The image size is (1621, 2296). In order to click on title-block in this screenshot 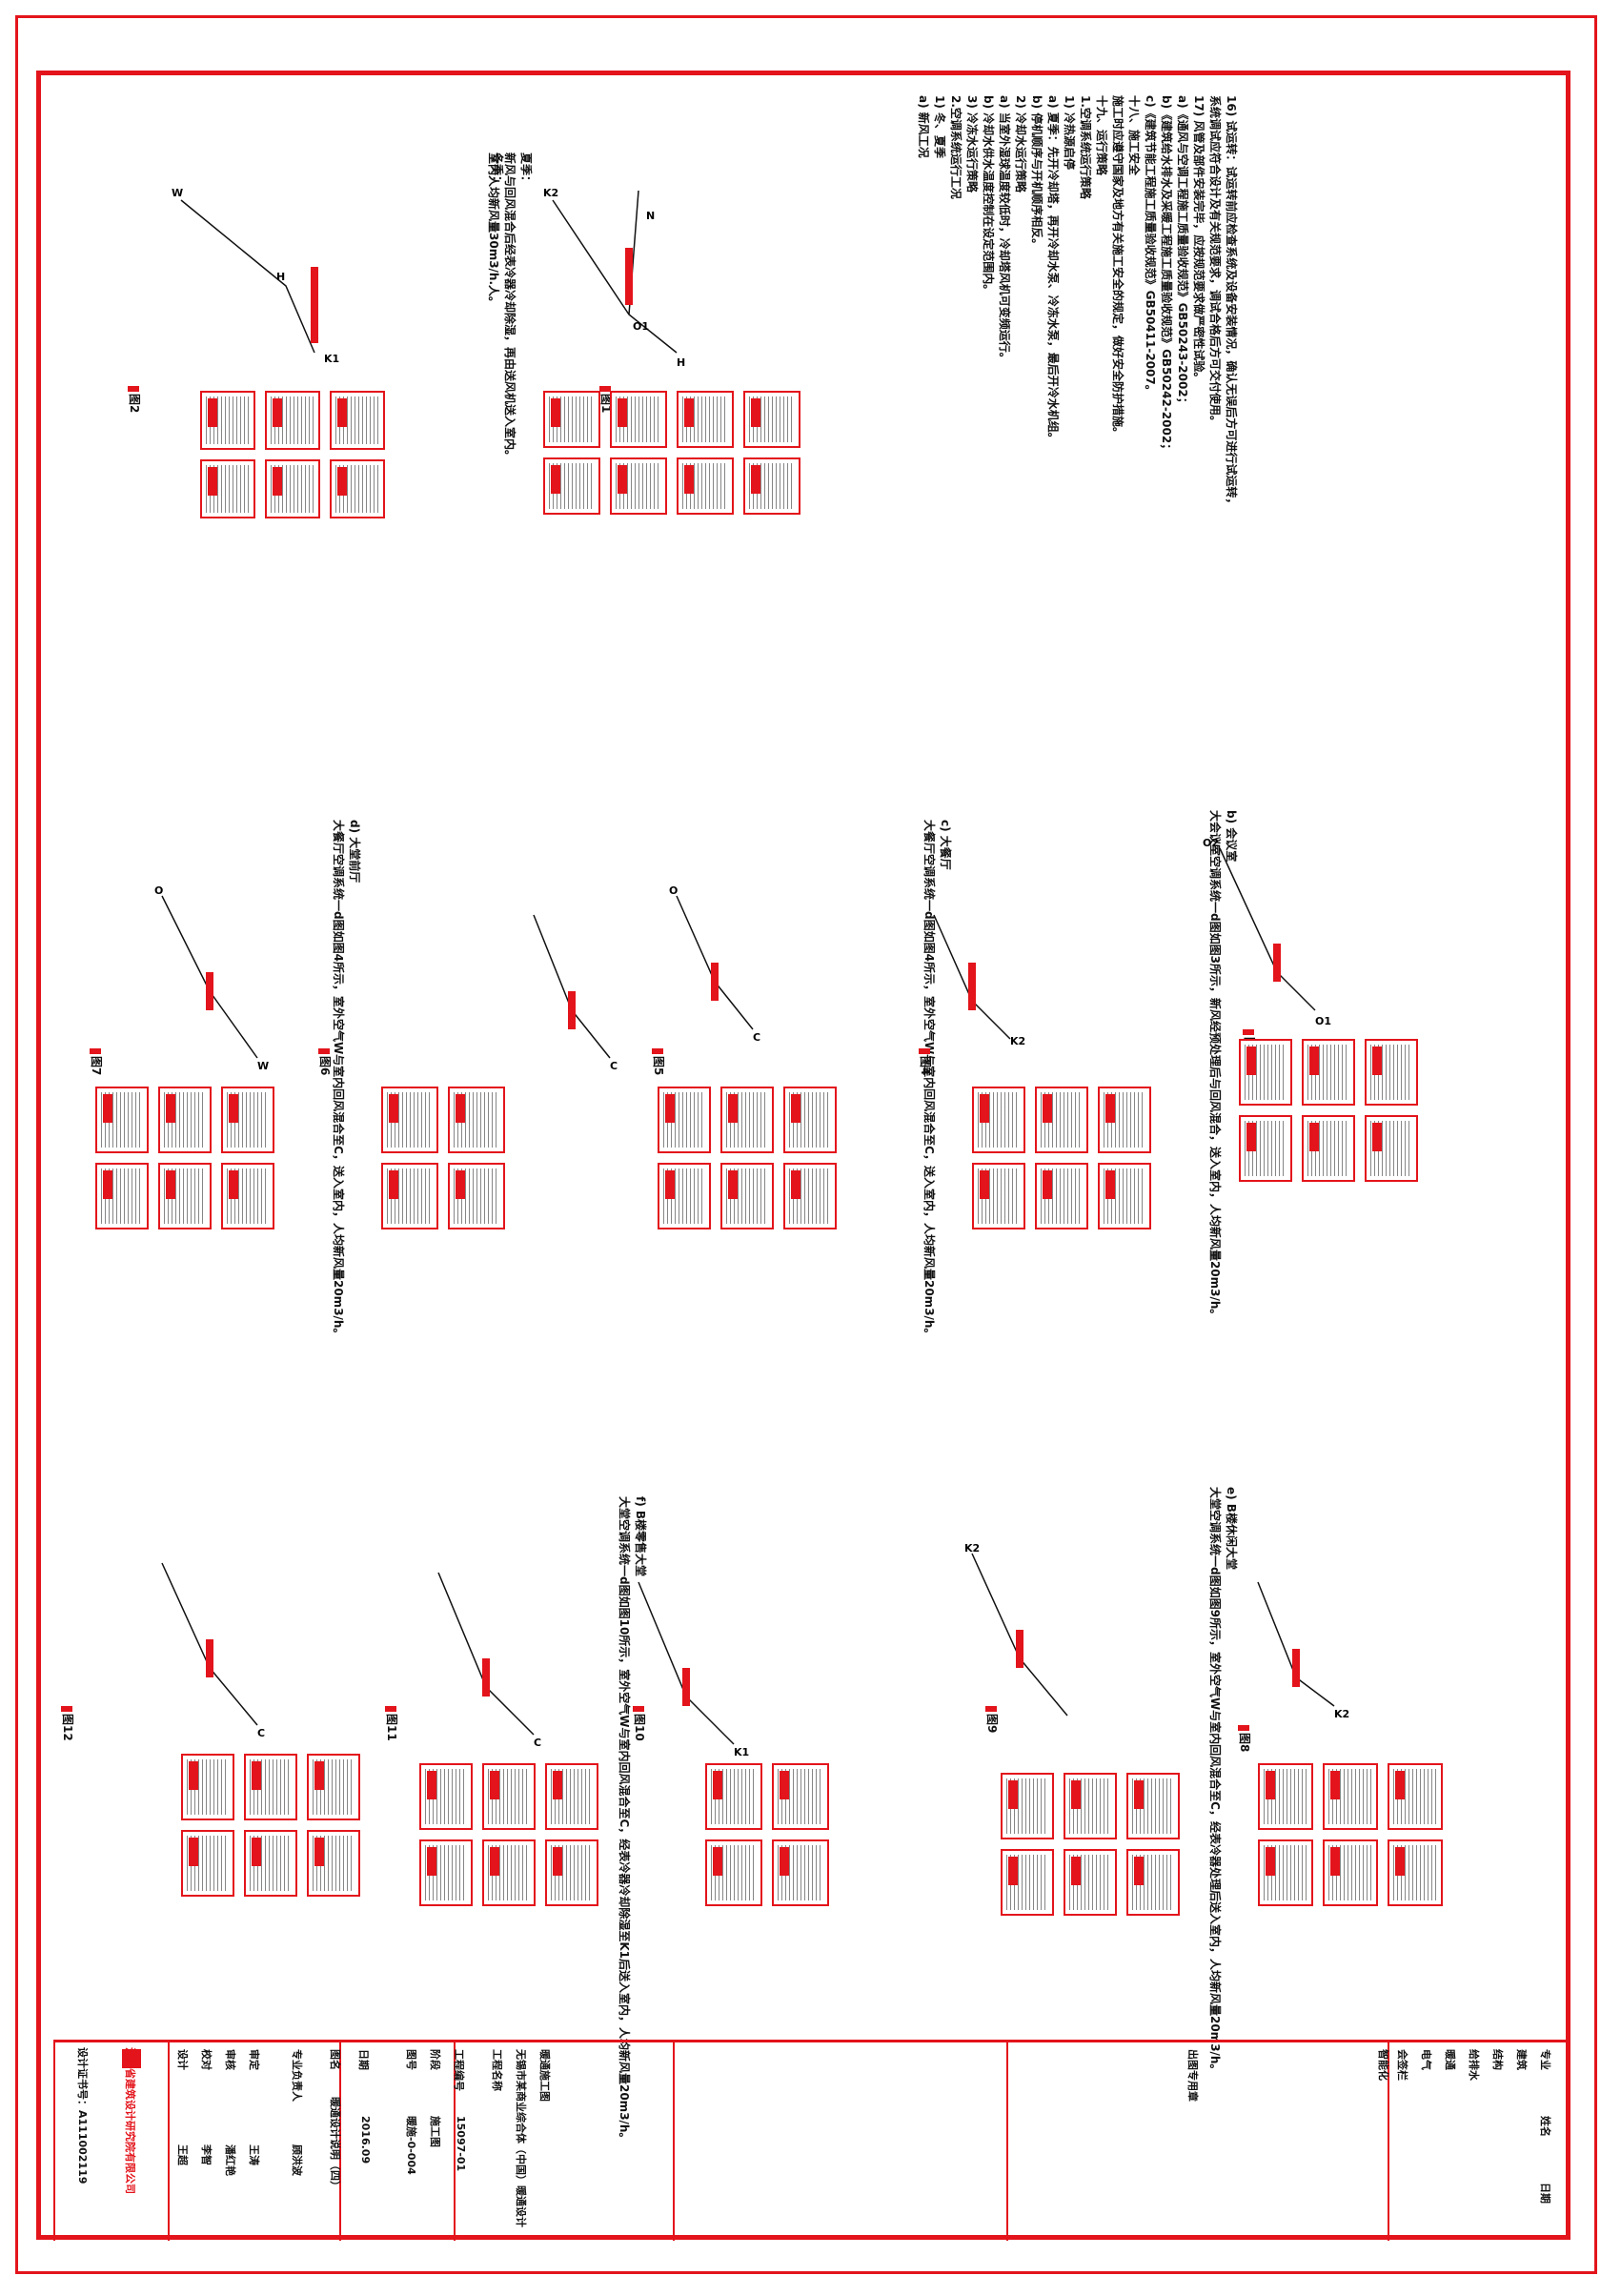, I will do `click(811, 2140)`.